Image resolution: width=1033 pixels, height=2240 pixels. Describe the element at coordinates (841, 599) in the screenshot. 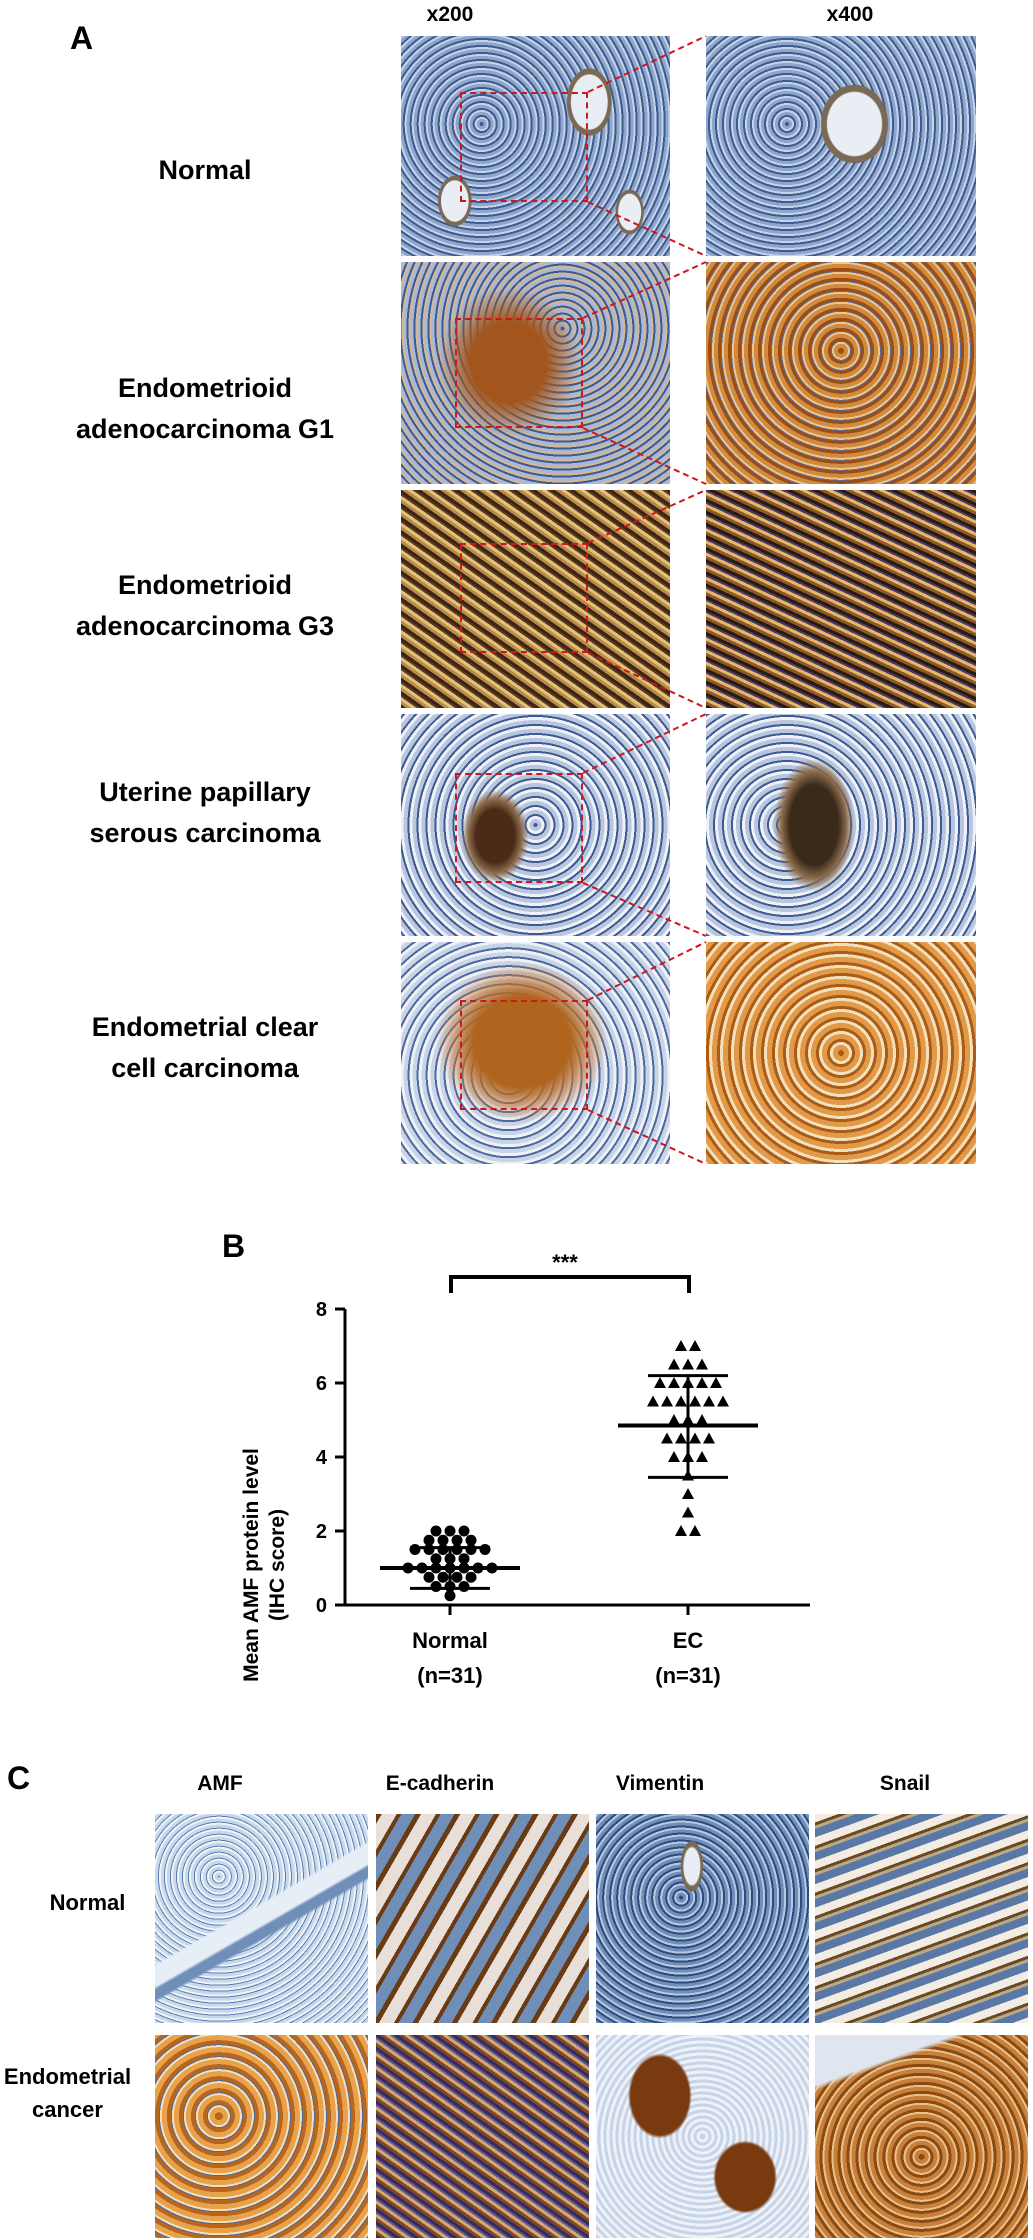

I see `micrograph-g3-x400` at that location.